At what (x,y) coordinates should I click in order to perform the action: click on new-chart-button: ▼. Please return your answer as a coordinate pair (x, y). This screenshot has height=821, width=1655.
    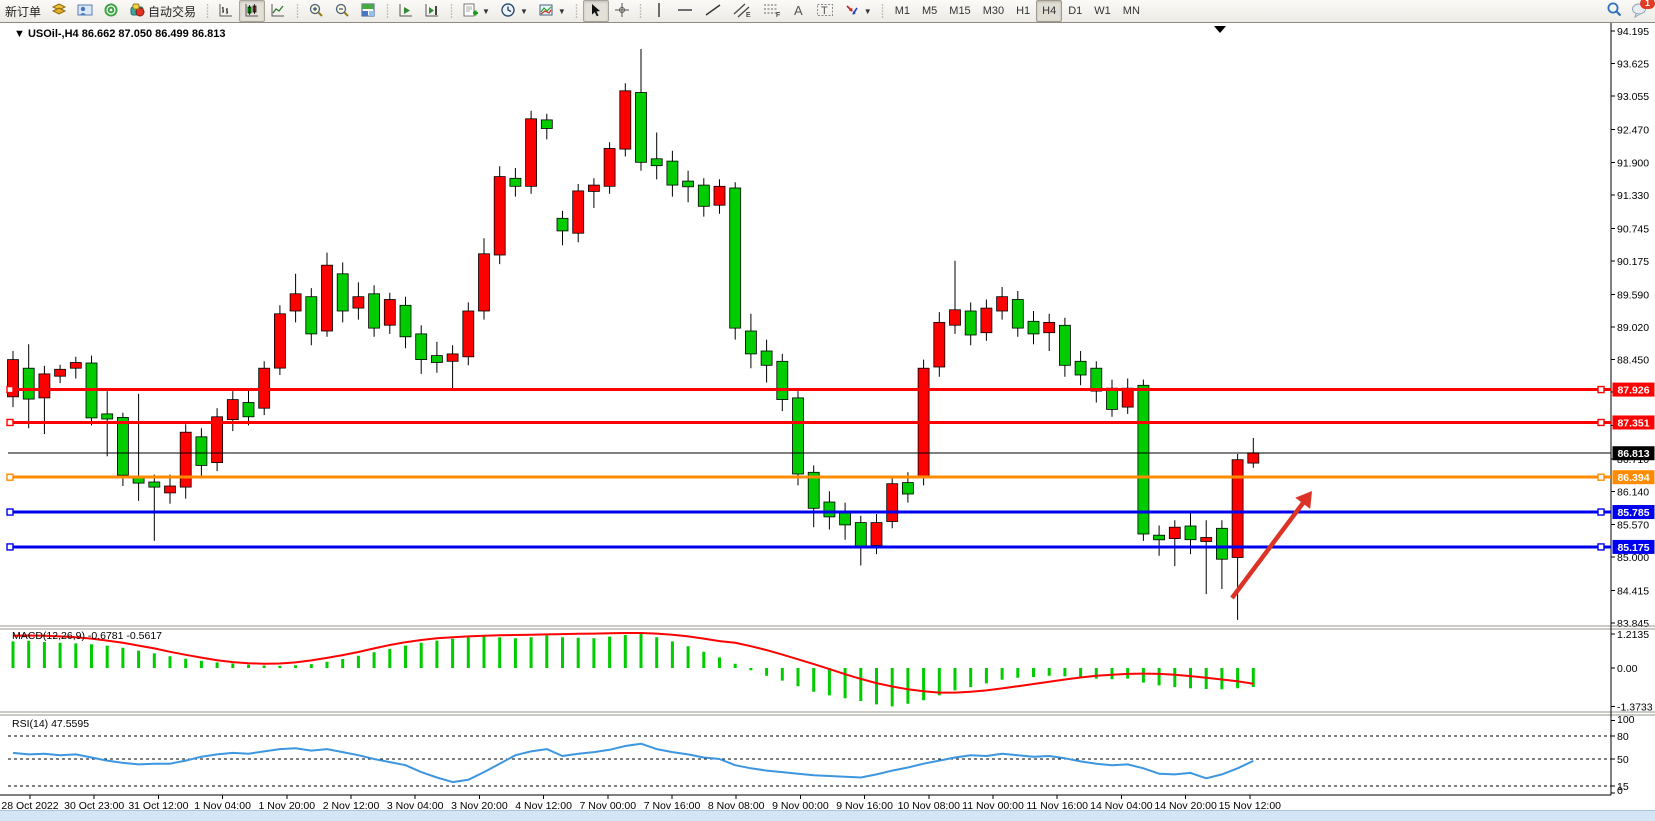
    Looking at the image, I should click on (476, 11).